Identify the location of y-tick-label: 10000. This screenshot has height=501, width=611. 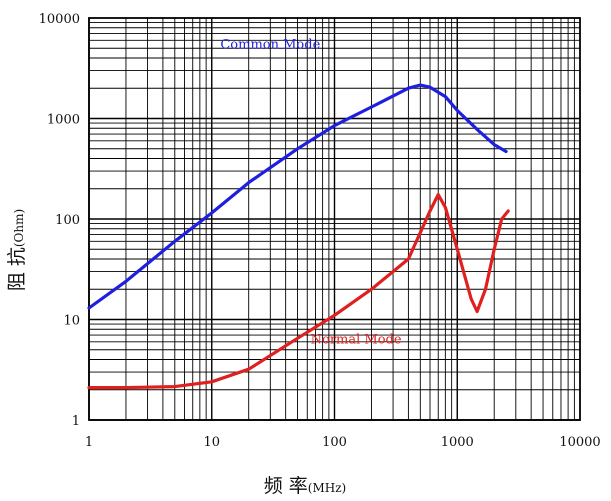
(59, 19).